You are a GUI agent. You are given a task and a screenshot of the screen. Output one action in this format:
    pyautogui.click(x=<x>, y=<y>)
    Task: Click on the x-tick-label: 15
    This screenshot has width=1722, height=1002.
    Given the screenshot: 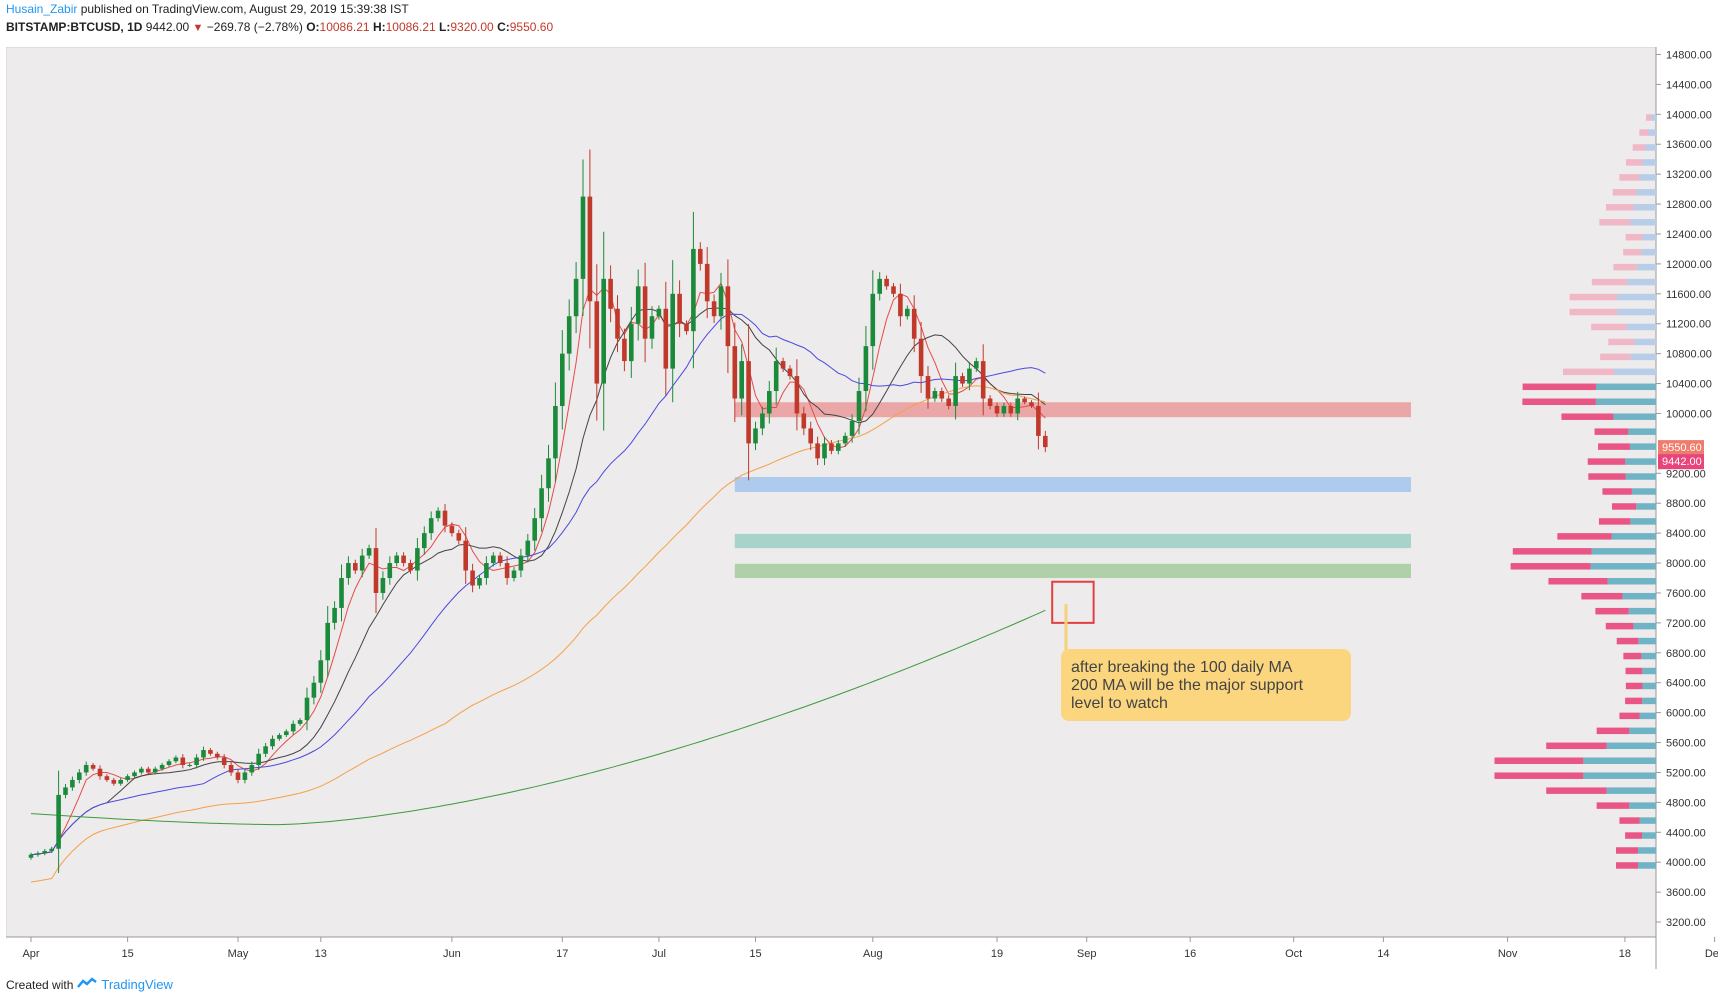 What is the action you would take?
    pyautogui.click(x=127, y=954)
    